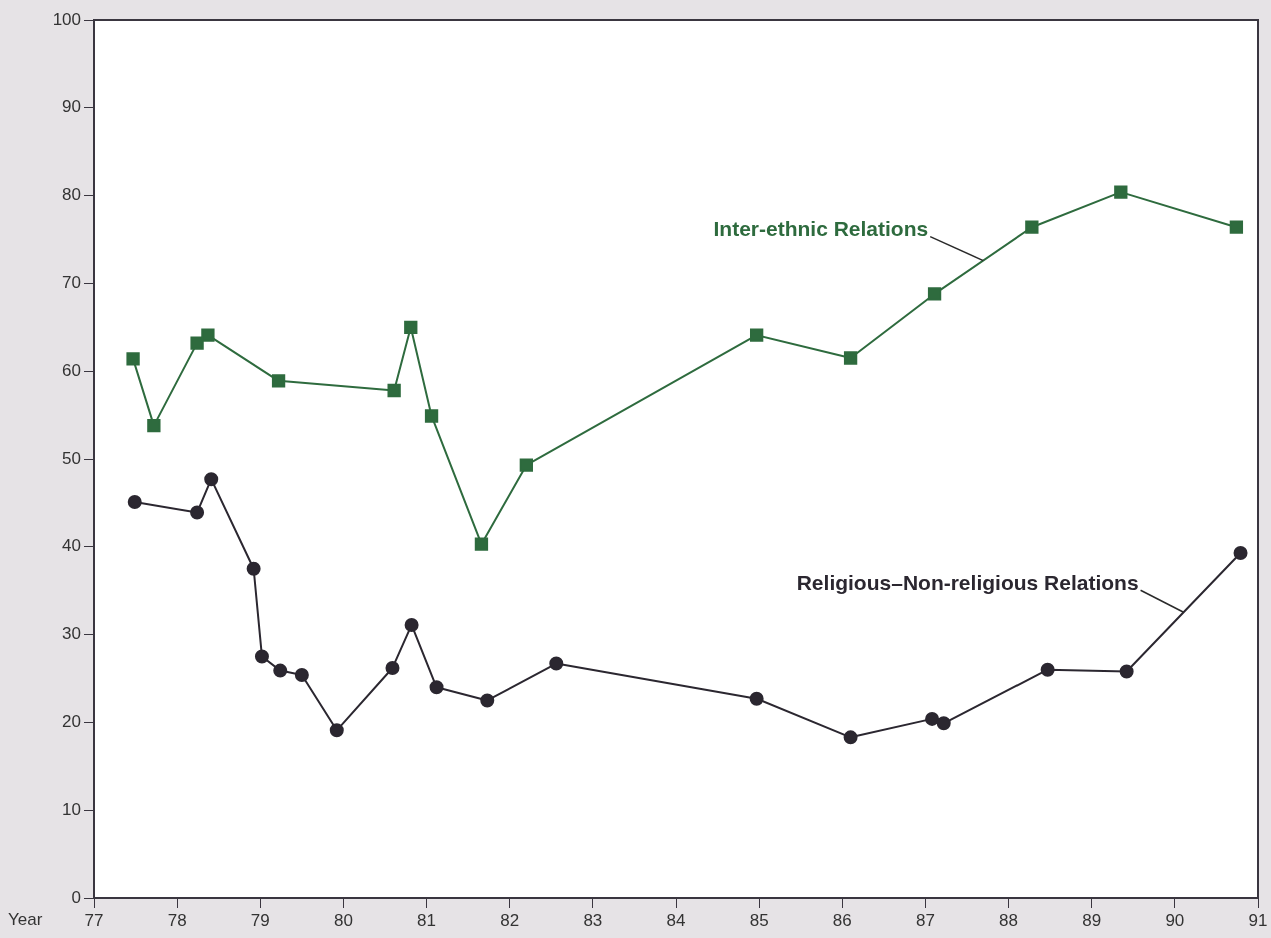  Describe the element at coordinates (260, 920) in the screenshot. I see `x-tick-label: 79` at that location.